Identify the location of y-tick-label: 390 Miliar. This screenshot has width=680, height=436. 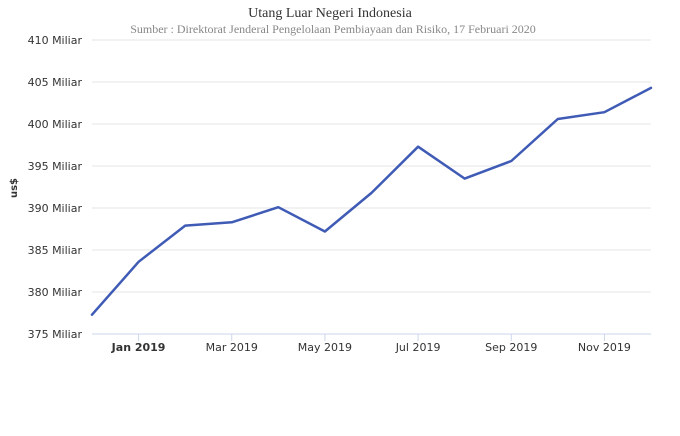
(55, 208).